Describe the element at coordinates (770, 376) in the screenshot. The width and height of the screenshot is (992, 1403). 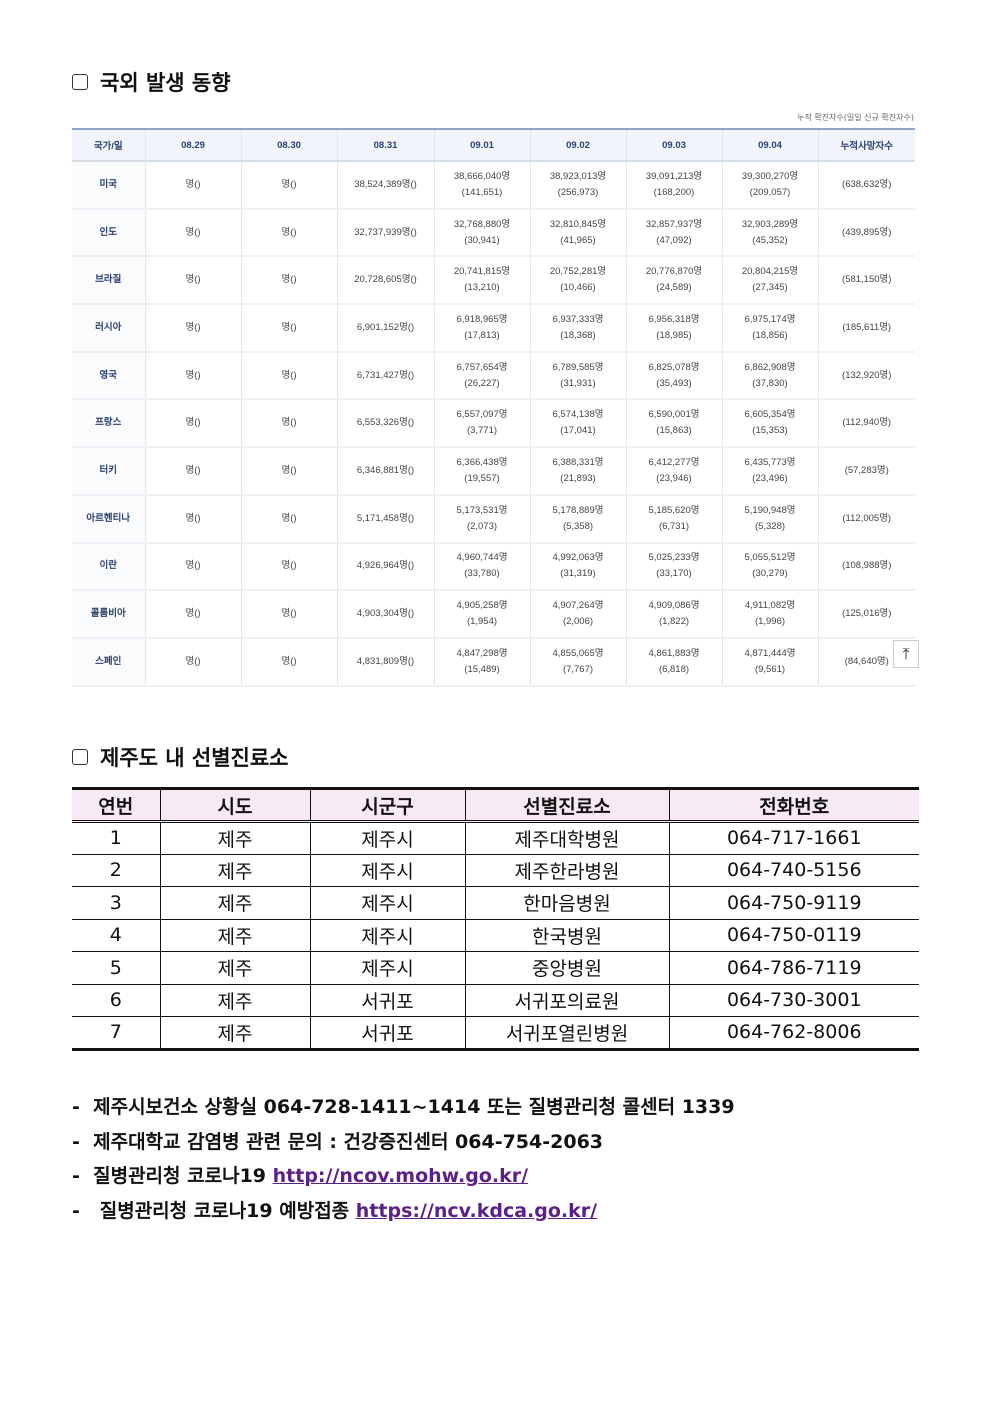
I see `value-cell: 6,862,908명 (37,830)` at that location.